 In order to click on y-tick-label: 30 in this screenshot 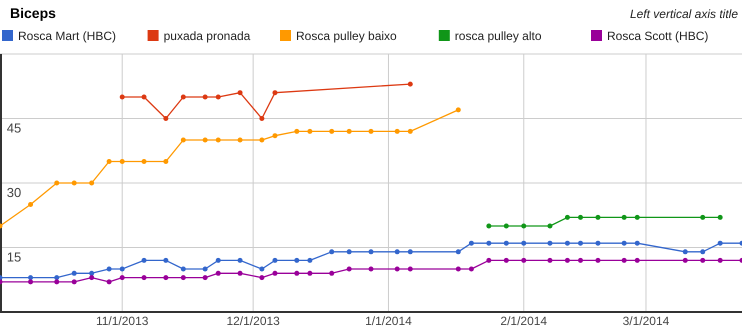, I will do `click(14, 192)`.